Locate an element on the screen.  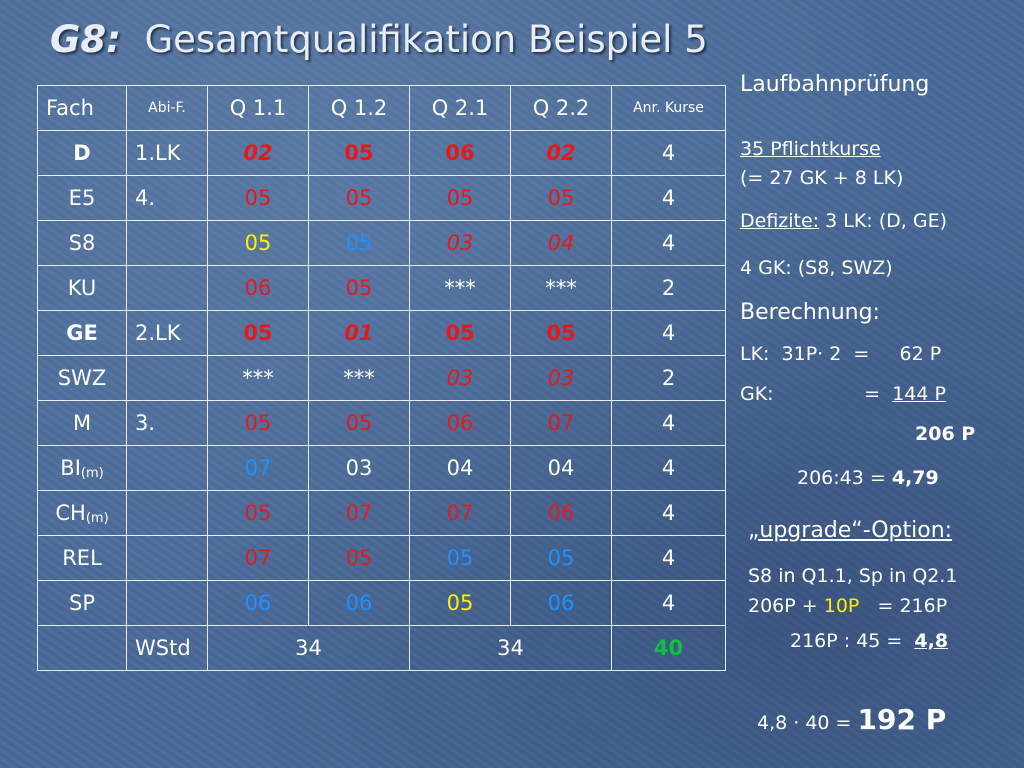
table-row: CH(m) 05 07 07 06 4 is located at coordinates (381, 513).